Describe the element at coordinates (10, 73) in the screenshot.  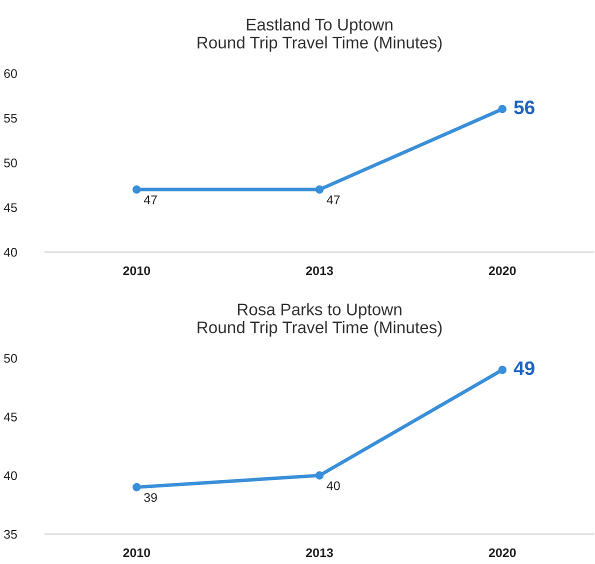
I see `y-tick-label: 60` at that location.